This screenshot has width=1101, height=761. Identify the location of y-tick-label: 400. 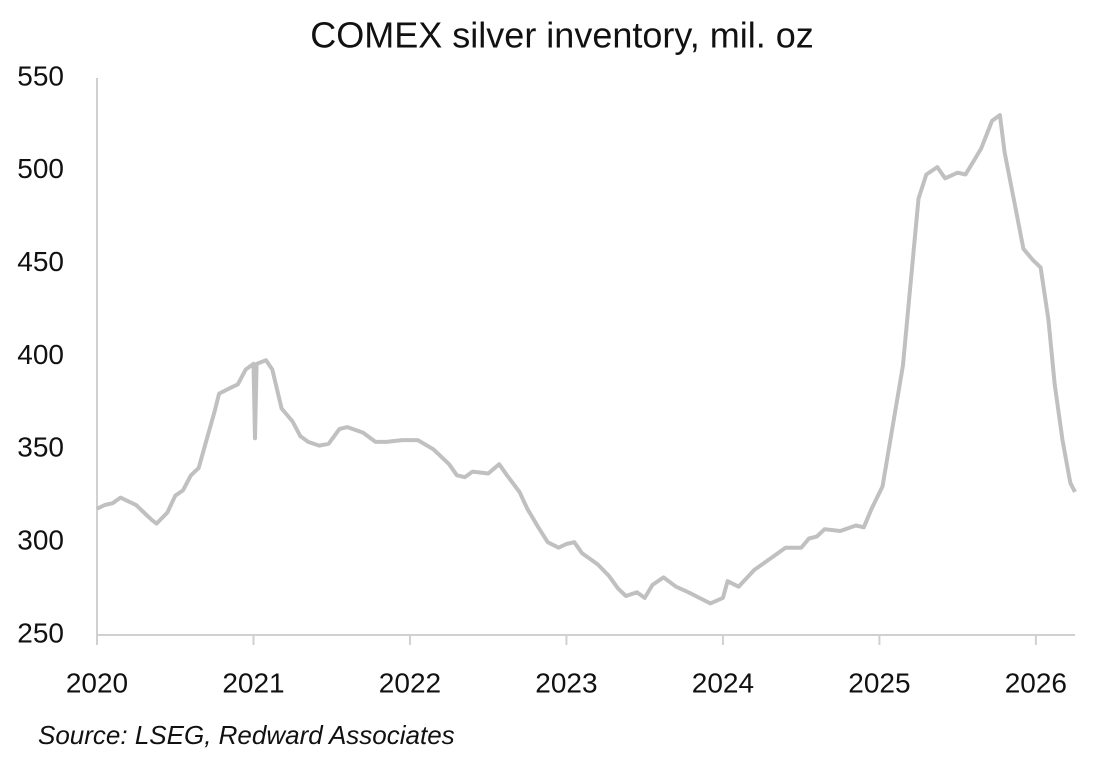
(40, 354).